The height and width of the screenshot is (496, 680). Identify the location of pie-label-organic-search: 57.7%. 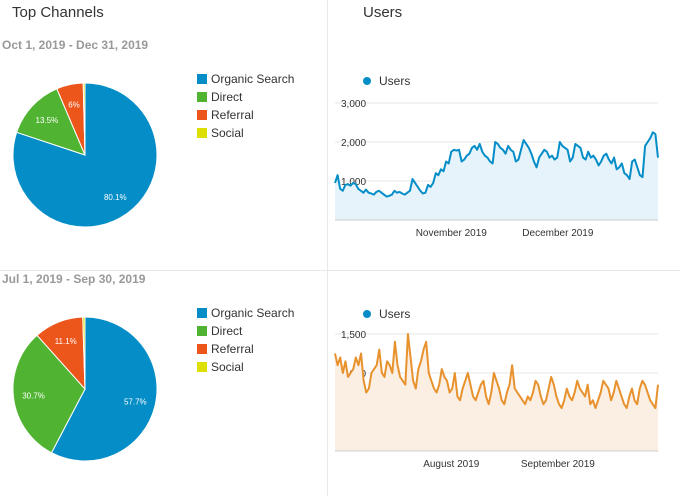
(135, 401).